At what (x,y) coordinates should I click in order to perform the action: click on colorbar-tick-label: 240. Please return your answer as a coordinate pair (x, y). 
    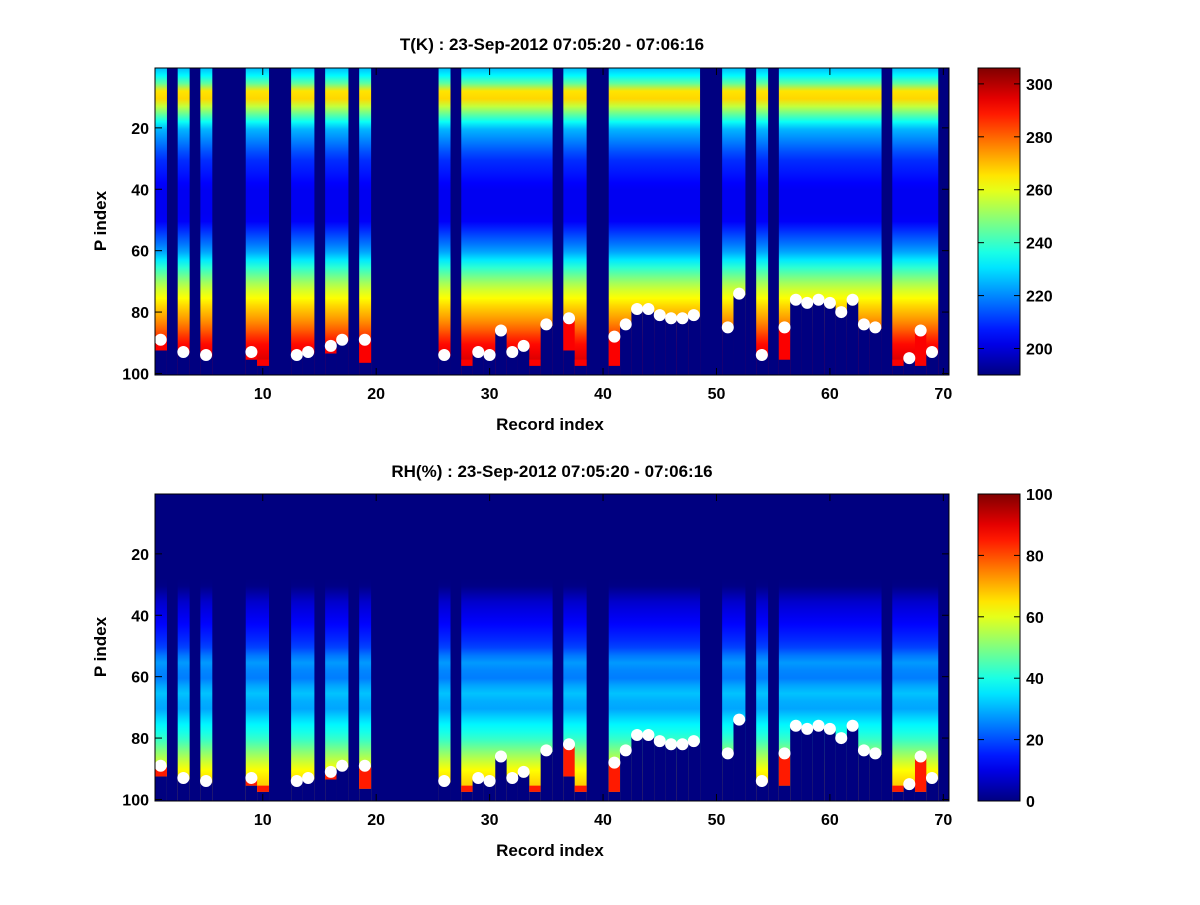
    Looking at the image, I should click on (1039, 244).